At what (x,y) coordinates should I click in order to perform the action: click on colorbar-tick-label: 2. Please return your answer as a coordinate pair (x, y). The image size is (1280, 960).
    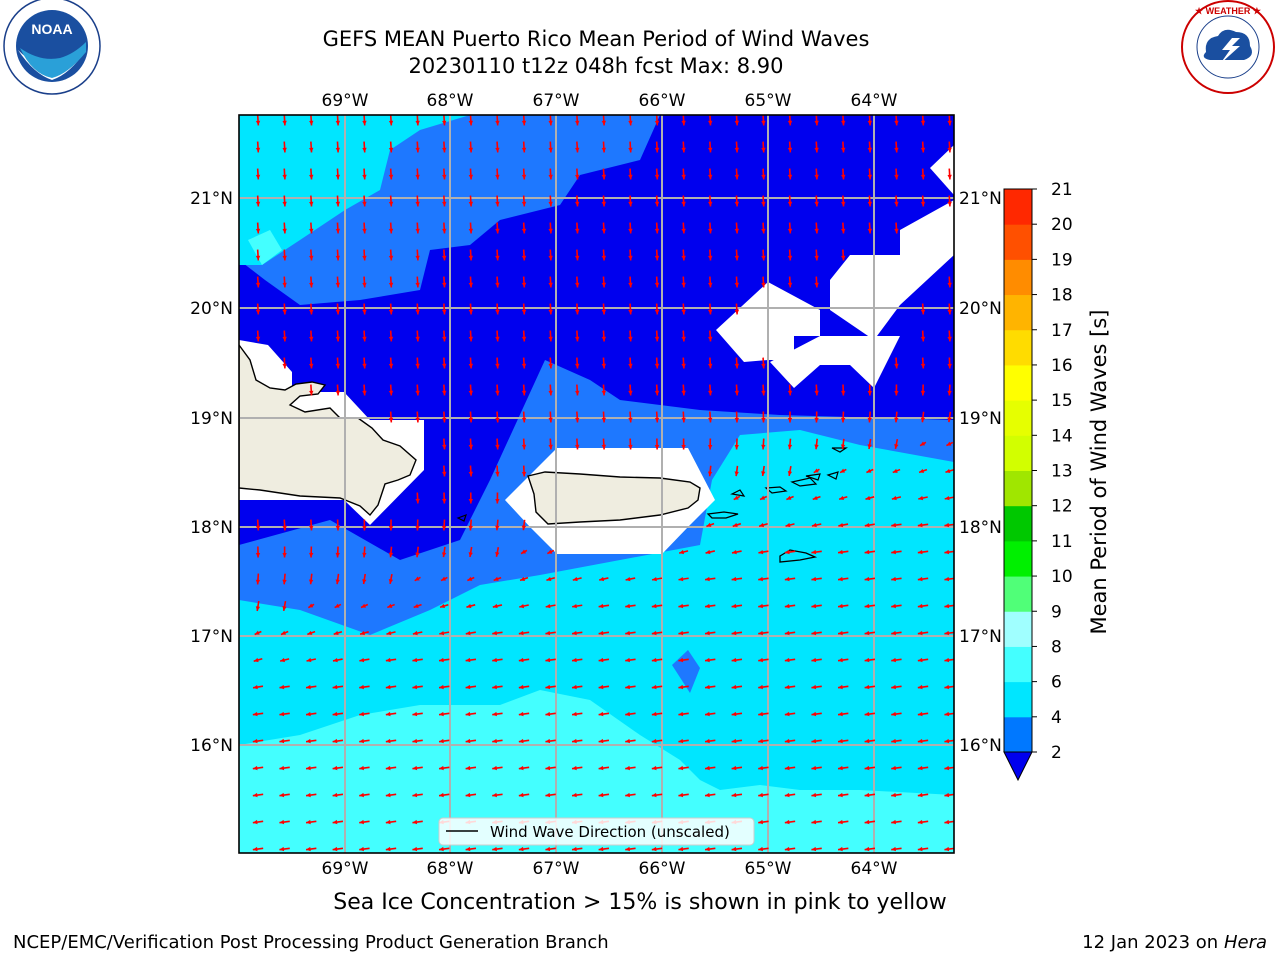
    Looking at the image, I should click on (1056, 753).